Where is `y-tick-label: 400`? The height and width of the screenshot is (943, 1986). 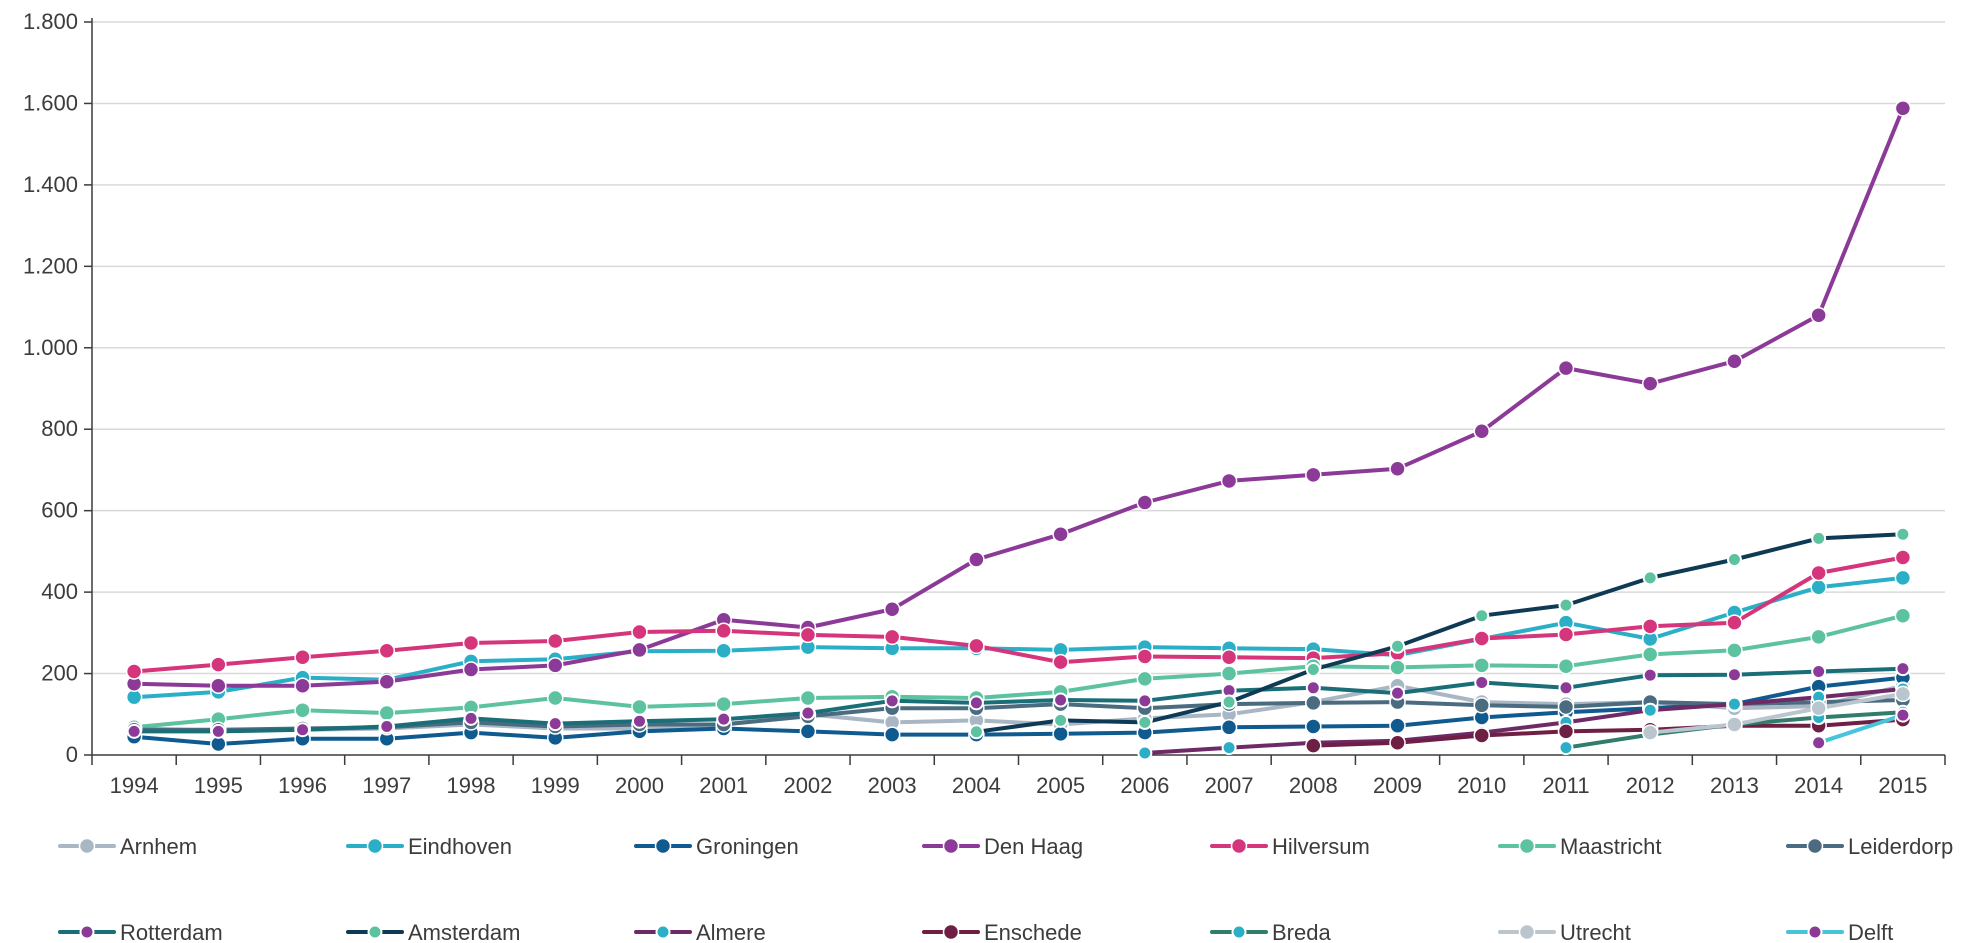 y-tick-label: 400 is located at coordinates (59, 591).